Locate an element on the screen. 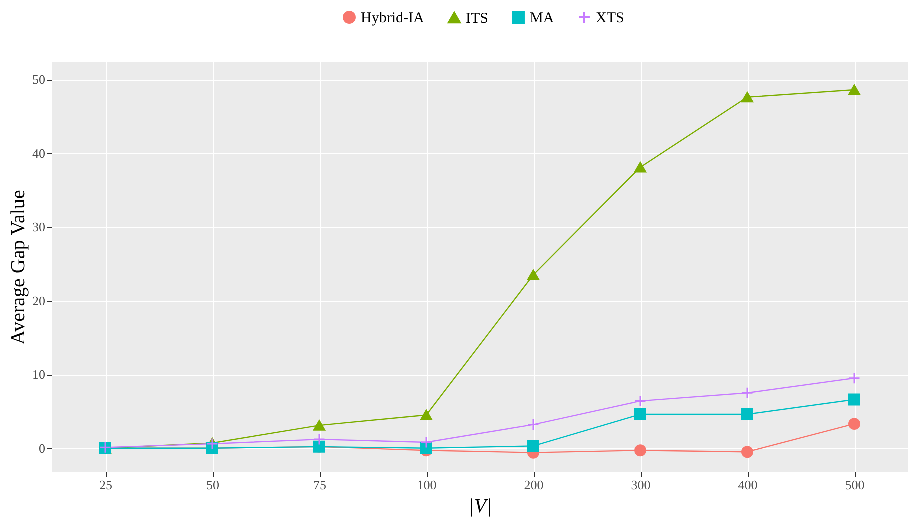 The width and height of the screenshot is (916, 520). x-tick-label: 100 is located at coordinates (427, 485).